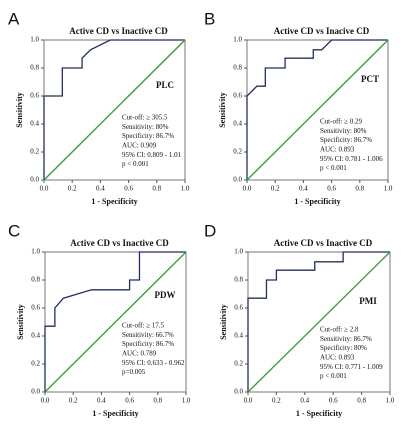  What do you see at coordinates (143, 326) in the screenshot?
I see `annotation: Cut-off: ≥ 17.5` at bounding box center [143, 326].